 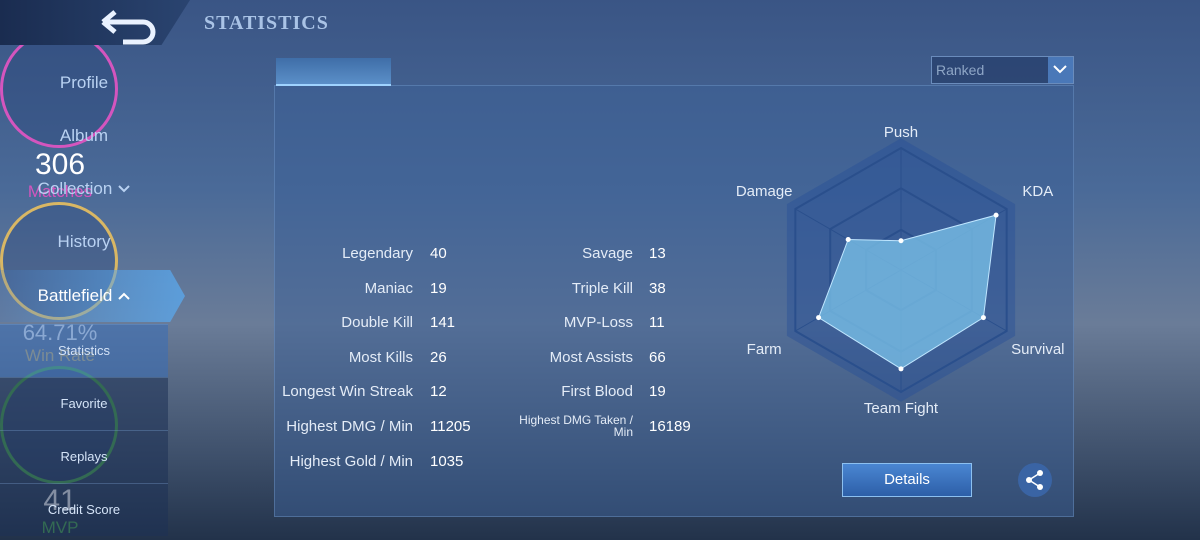 What do you see at coordinates (84, 509) in the screenshot?
I see `sidebar-subitem: Credit Score` at bounding box center [84, 509].